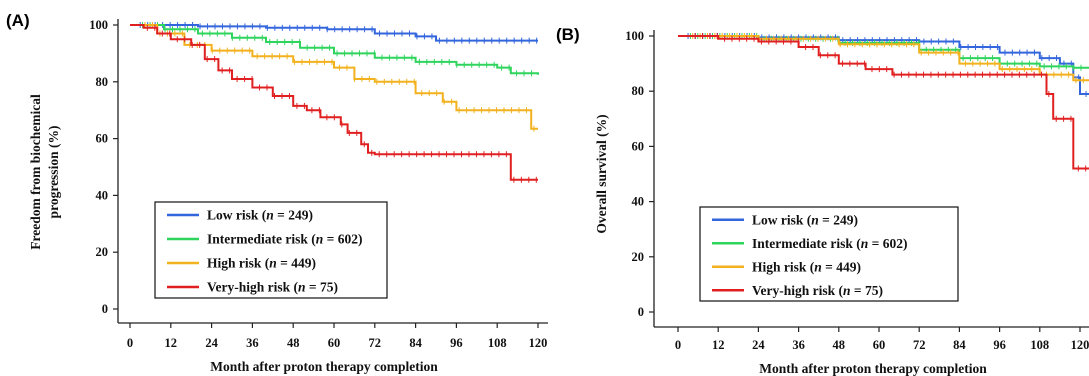 The image size is (1089, 376). I want to click on panel-a-x-axis-title: Month after proton therapy completion, so click(324, 366).